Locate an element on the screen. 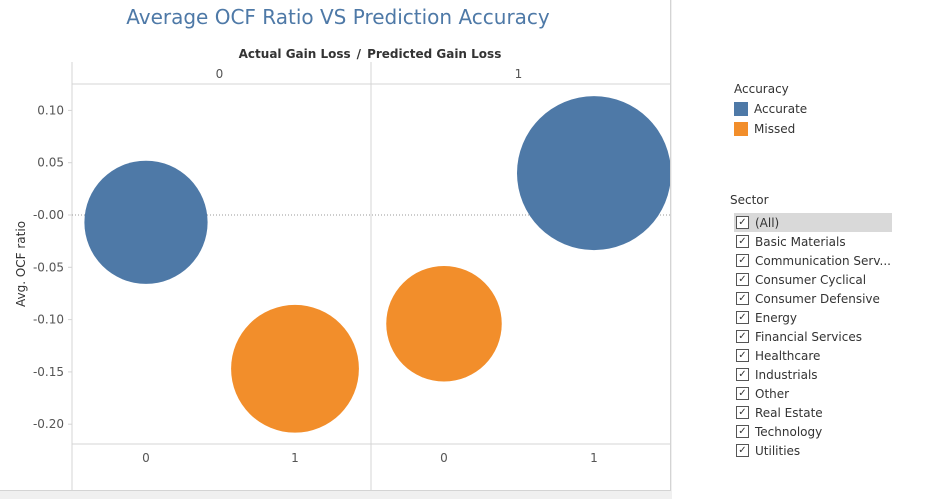 The image size is (941, 499). sector-filter-label: Energy is located at coordinates (776, 317).